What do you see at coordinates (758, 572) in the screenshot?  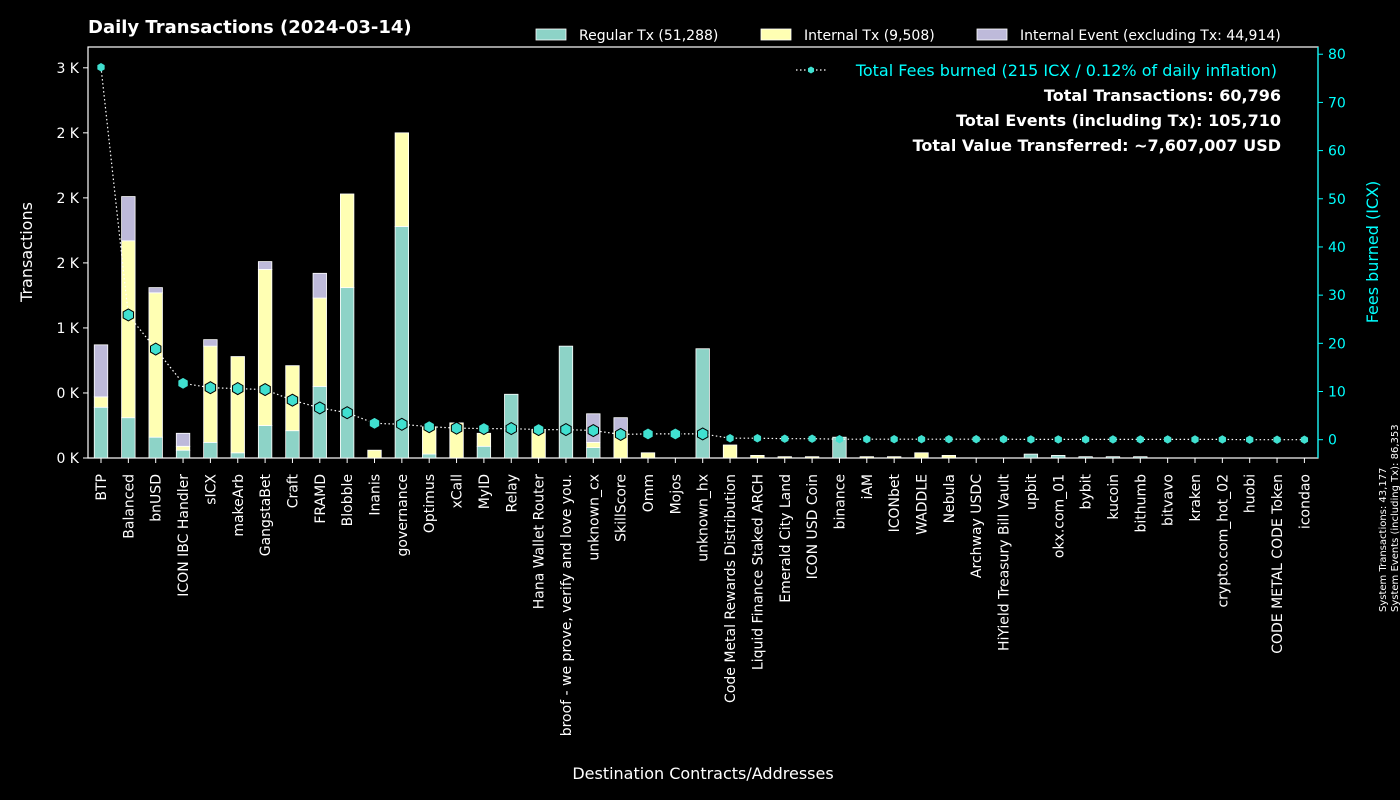 I see `x-tick-label-24: Liquid Finance Staked ARCH` at bounding box center [758, 572].